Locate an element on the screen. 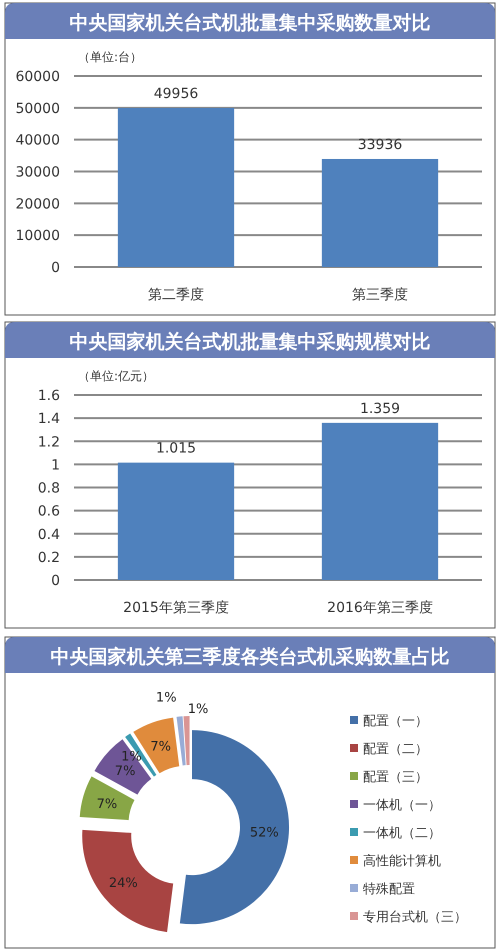  y-tick-label: 50000 is located at coordinates (37, 108).